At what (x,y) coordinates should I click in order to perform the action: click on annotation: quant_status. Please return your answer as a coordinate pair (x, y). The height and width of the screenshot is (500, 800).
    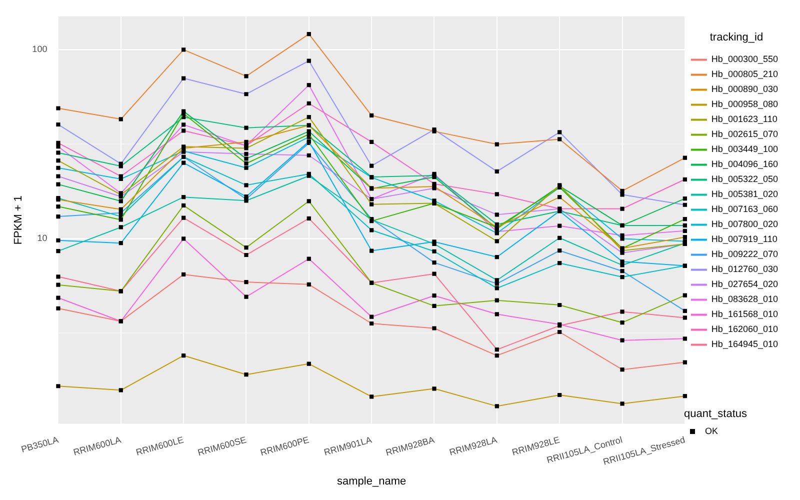
    Looking at the image, I should click on (715, 414).